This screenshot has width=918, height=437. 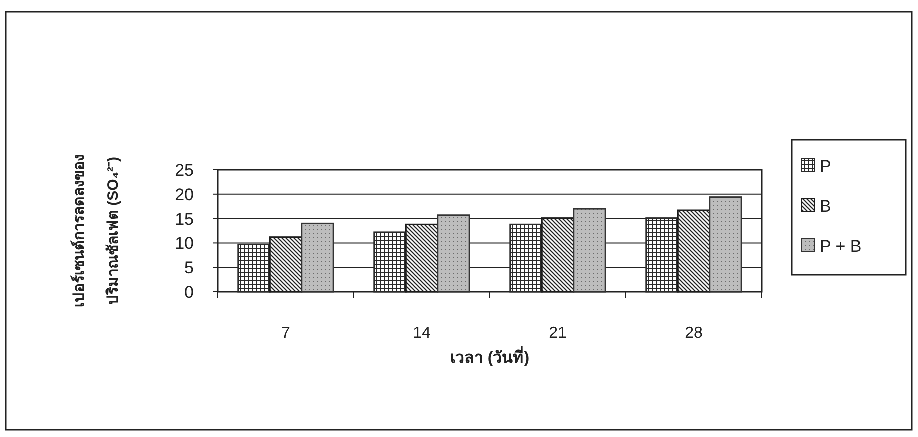 I want to click on y-tick-label: 0, so click(x=189, y=292).